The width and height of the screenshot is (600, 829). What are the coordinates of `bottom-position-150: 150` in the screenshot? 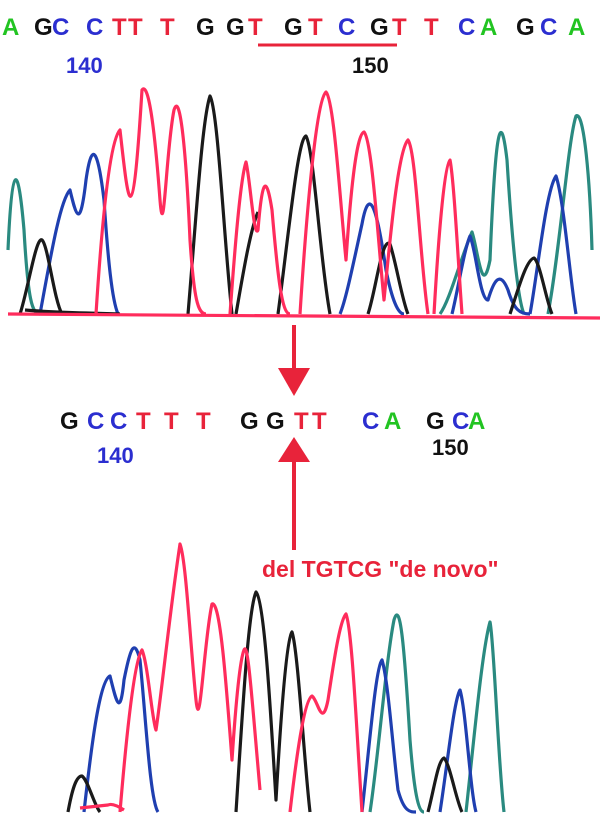 It's located at (450, 447).